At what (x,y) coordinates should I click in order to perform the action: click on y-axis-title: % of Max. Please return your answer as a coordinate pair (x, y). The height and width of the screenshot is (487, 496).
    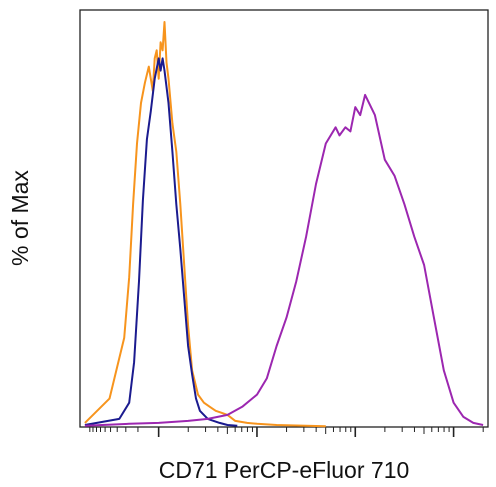
    Looking at the image, I should click on (20, 218).